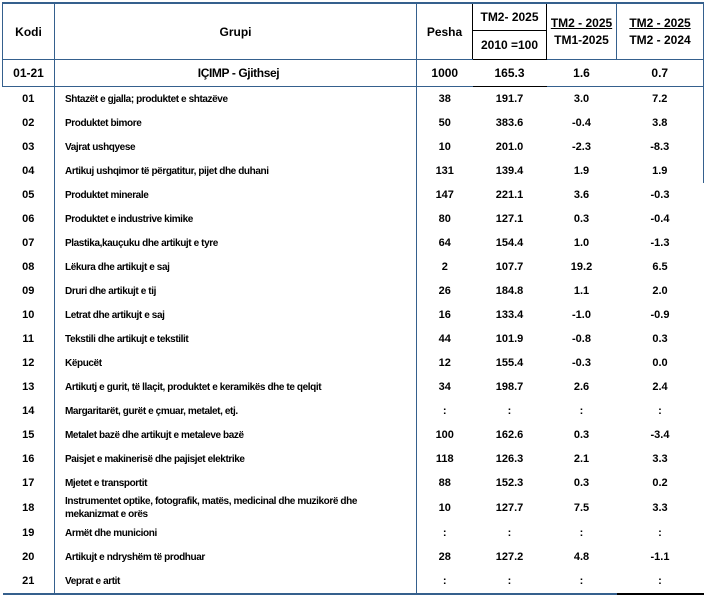 The width and height of the screenshot is (705, 604). I want to click on table-row: 19 Armët dhe municioni::::, so click(353, 533).